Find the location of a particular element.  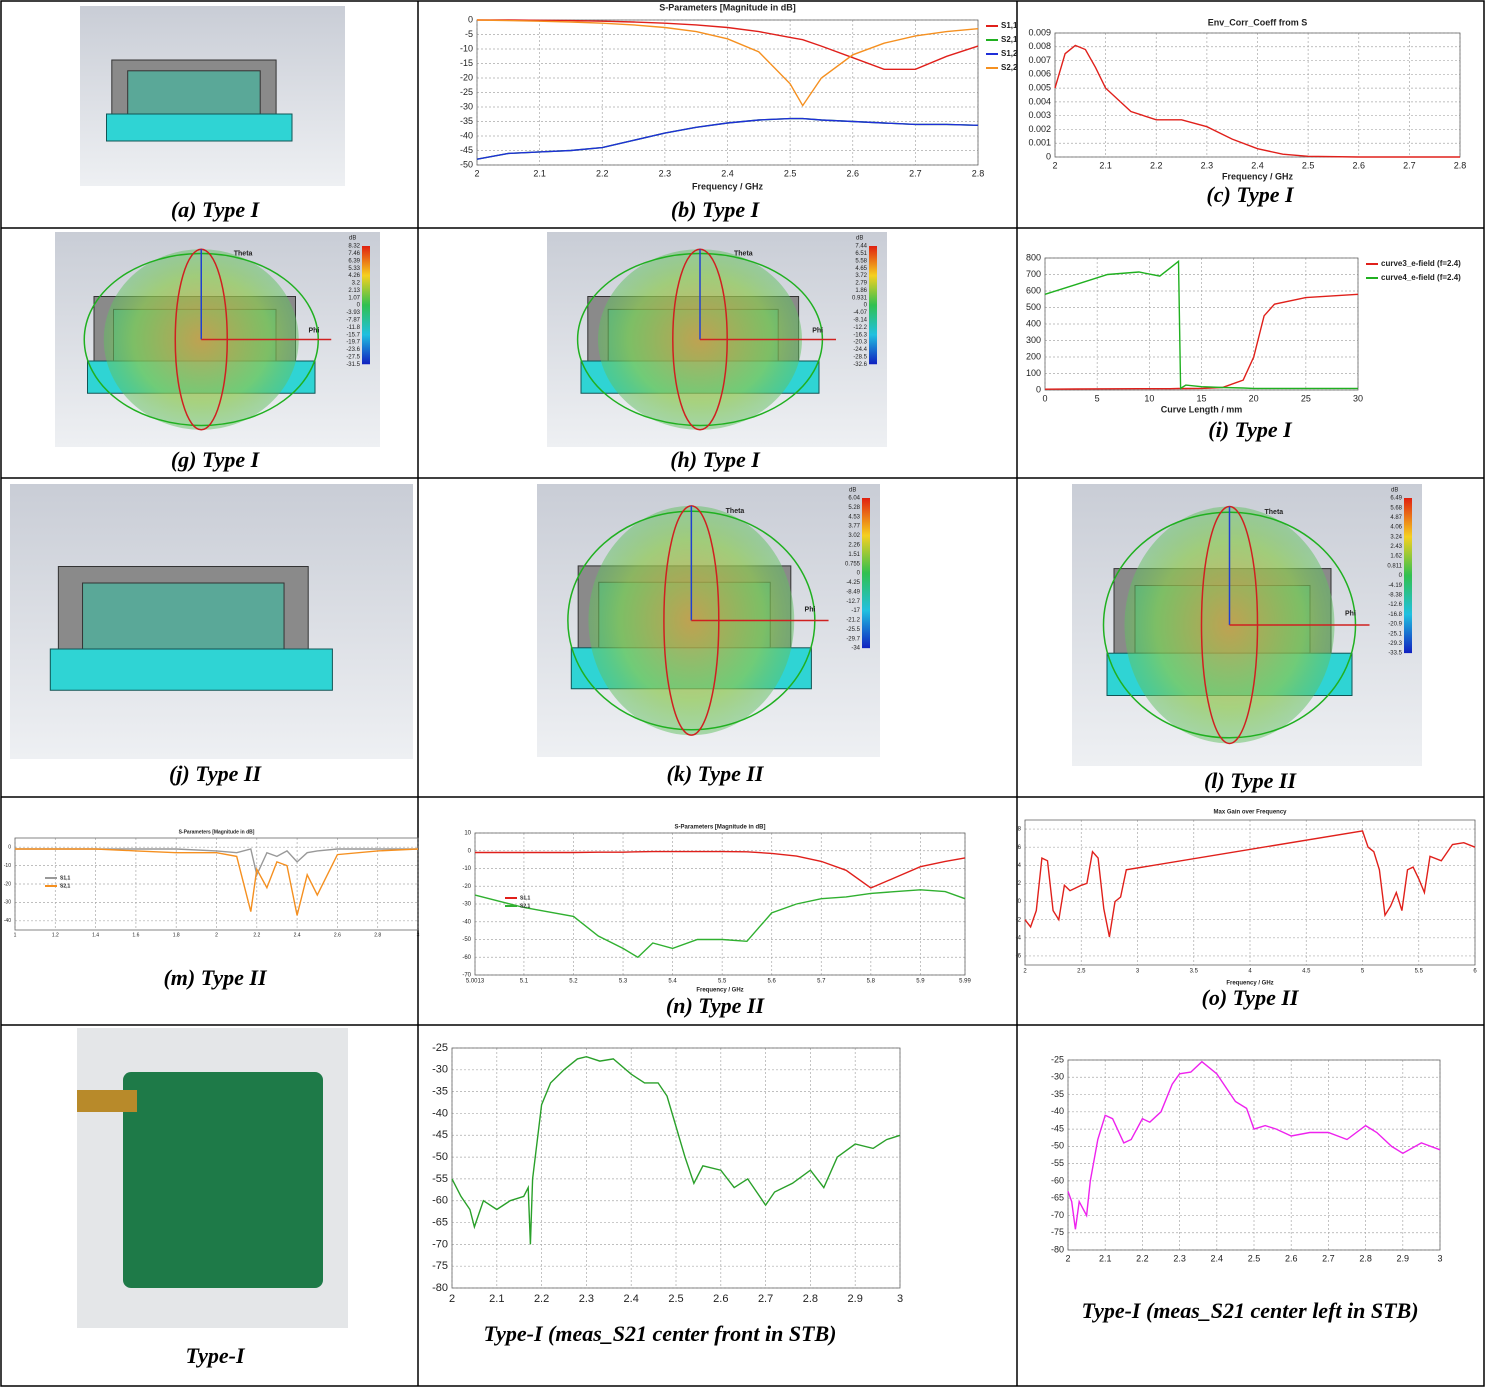

x-tick-label: 5.9 is located at coordinates (920, 982).